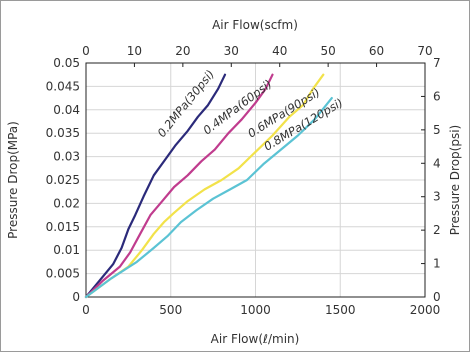 The width and height of the screenshot is (470, 356). Describe the element at coordinates (170, 310) in the screenshot. I see `x-tick-label-bottom: 500` at that location.